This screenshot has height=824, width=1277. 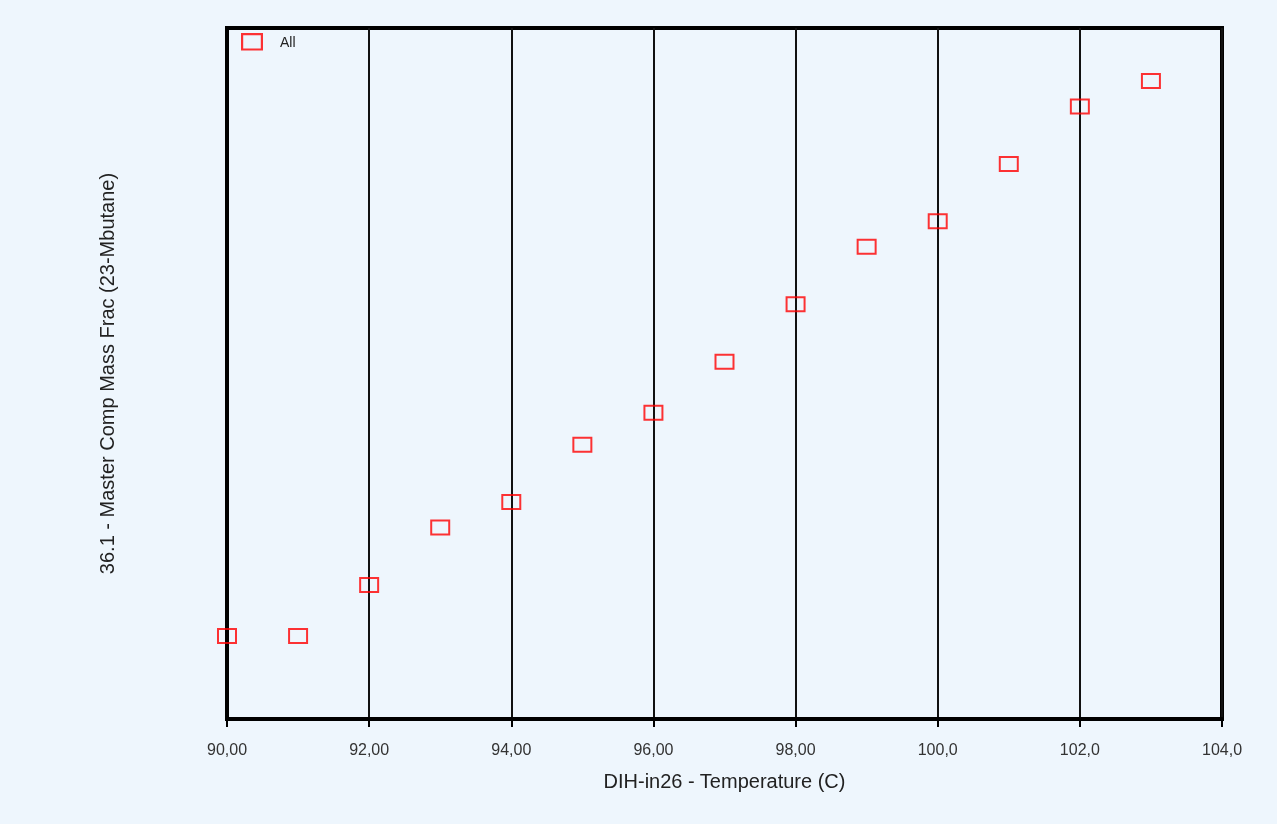 What do you see at coordinates (937, 749) in the screenshot?
I see `x-tick-label: 100,0` at bounding box center [937, 749].